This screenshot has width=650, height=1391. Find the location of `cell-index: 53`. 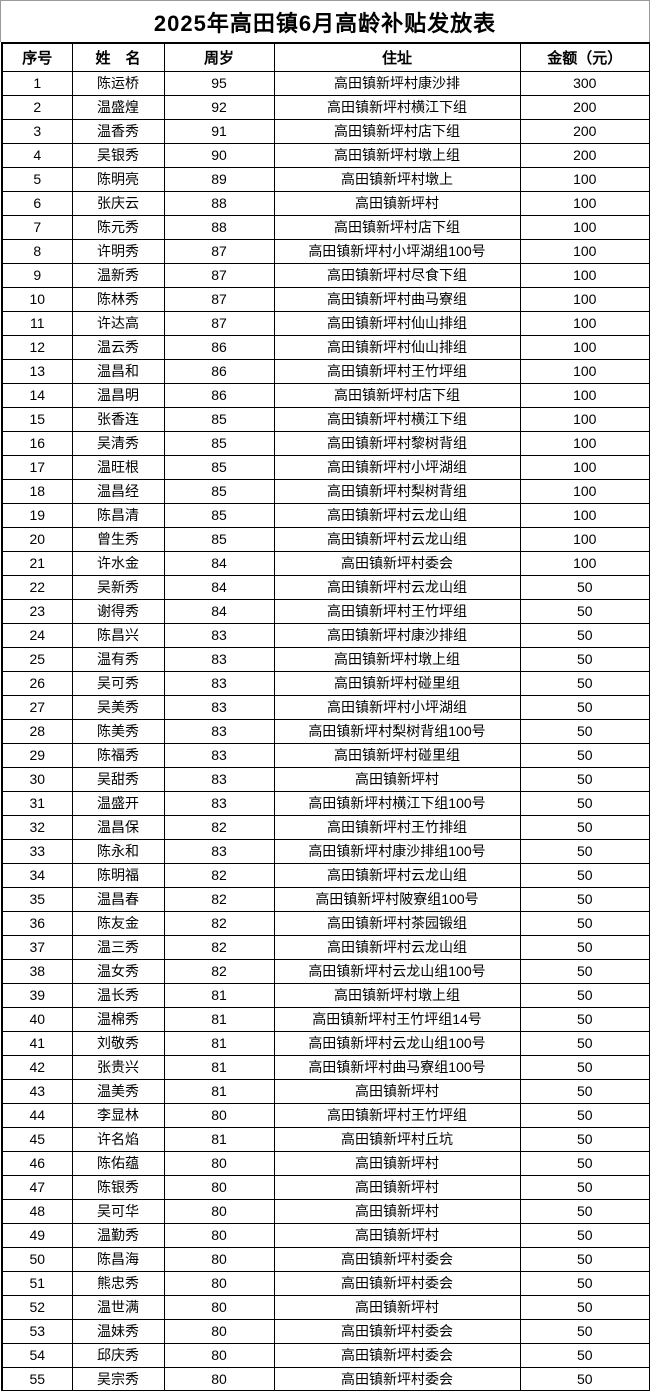

cell-index: 53 is located at coordinates (37, 1331).